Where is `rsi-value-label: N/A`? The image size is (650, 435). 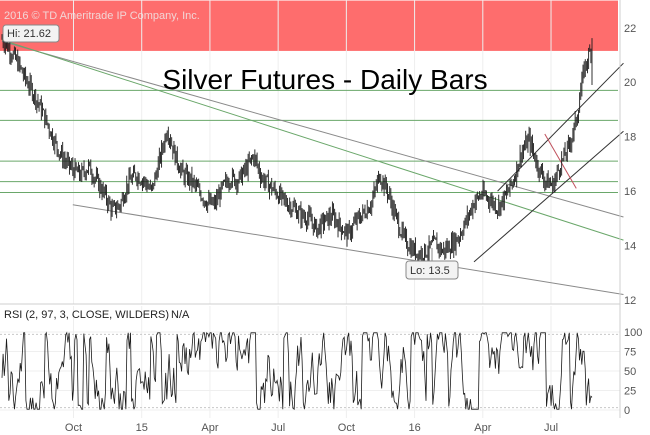 rsi-value-label: N/A is located at coordinates (180, 315).